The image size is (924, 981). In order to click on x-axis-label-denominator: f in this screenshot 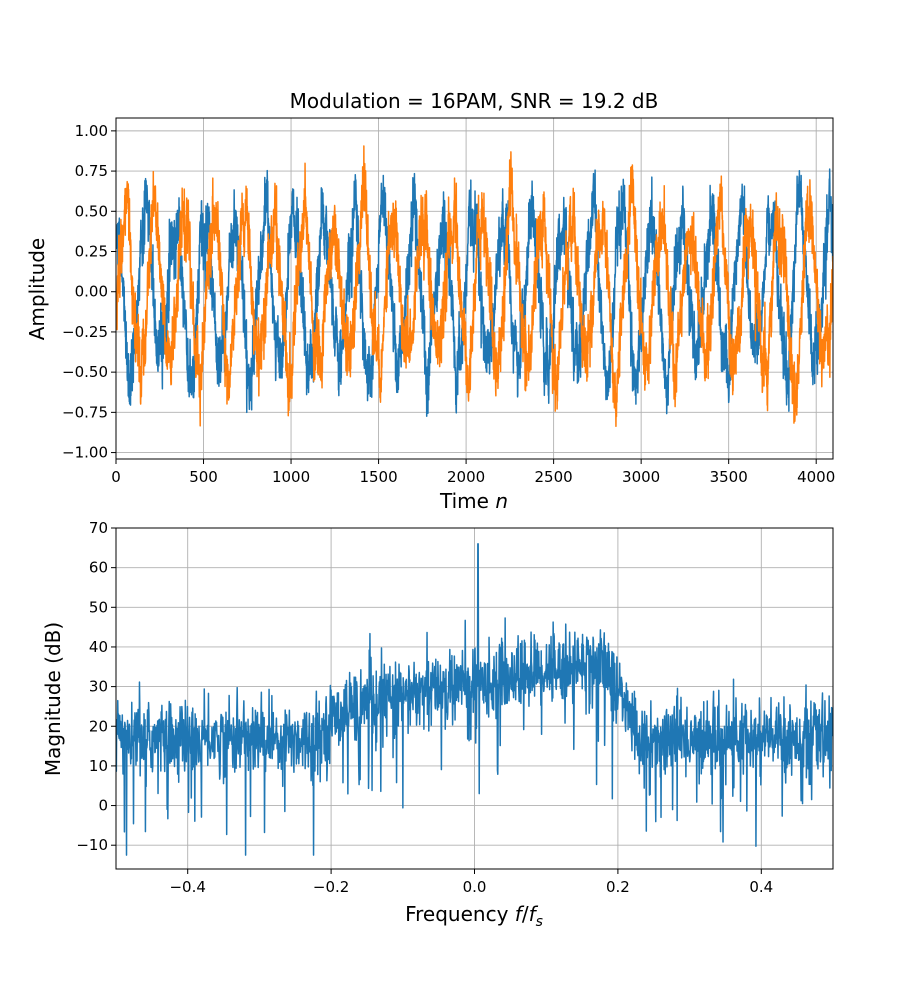, I will do `click(534, 914)`.